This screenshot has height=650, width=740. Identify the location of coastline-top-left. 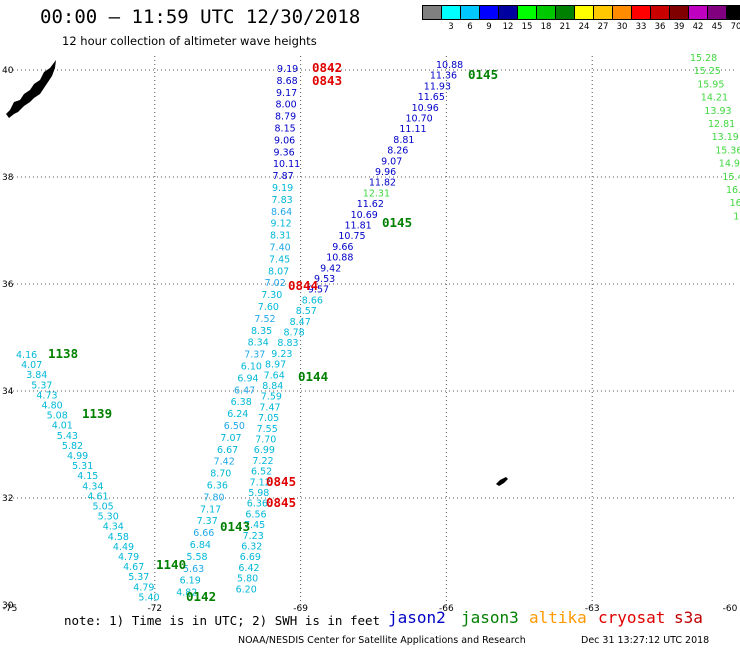
(31, 89).